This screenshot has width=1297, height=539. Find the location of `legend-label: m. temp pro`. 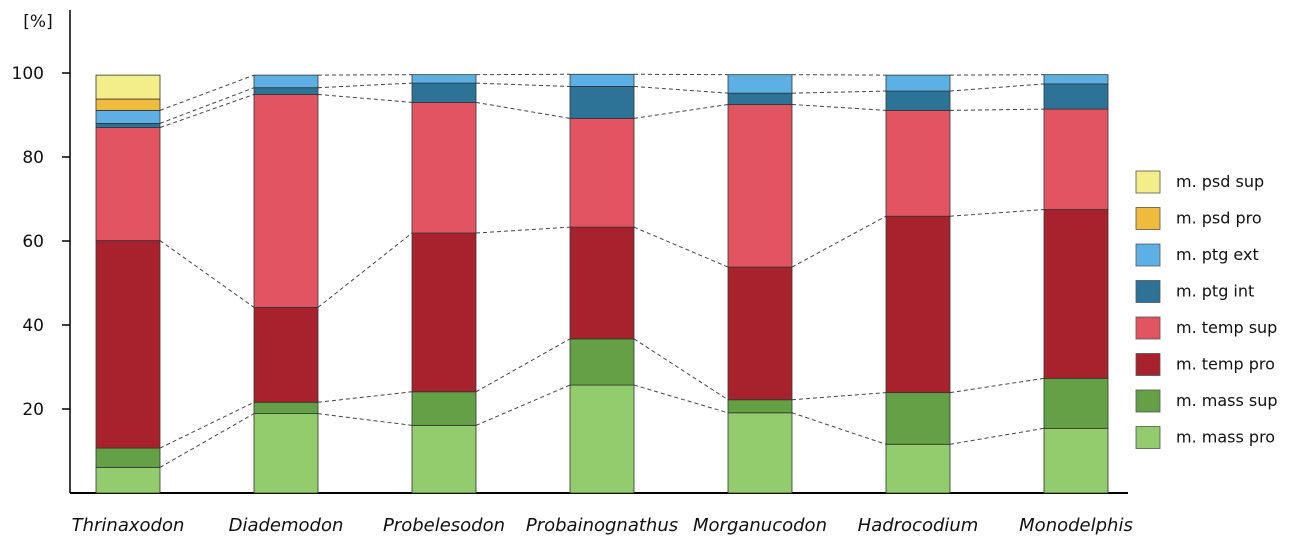

legend-label: m. temp pro is located at coordinates (1225, 364).